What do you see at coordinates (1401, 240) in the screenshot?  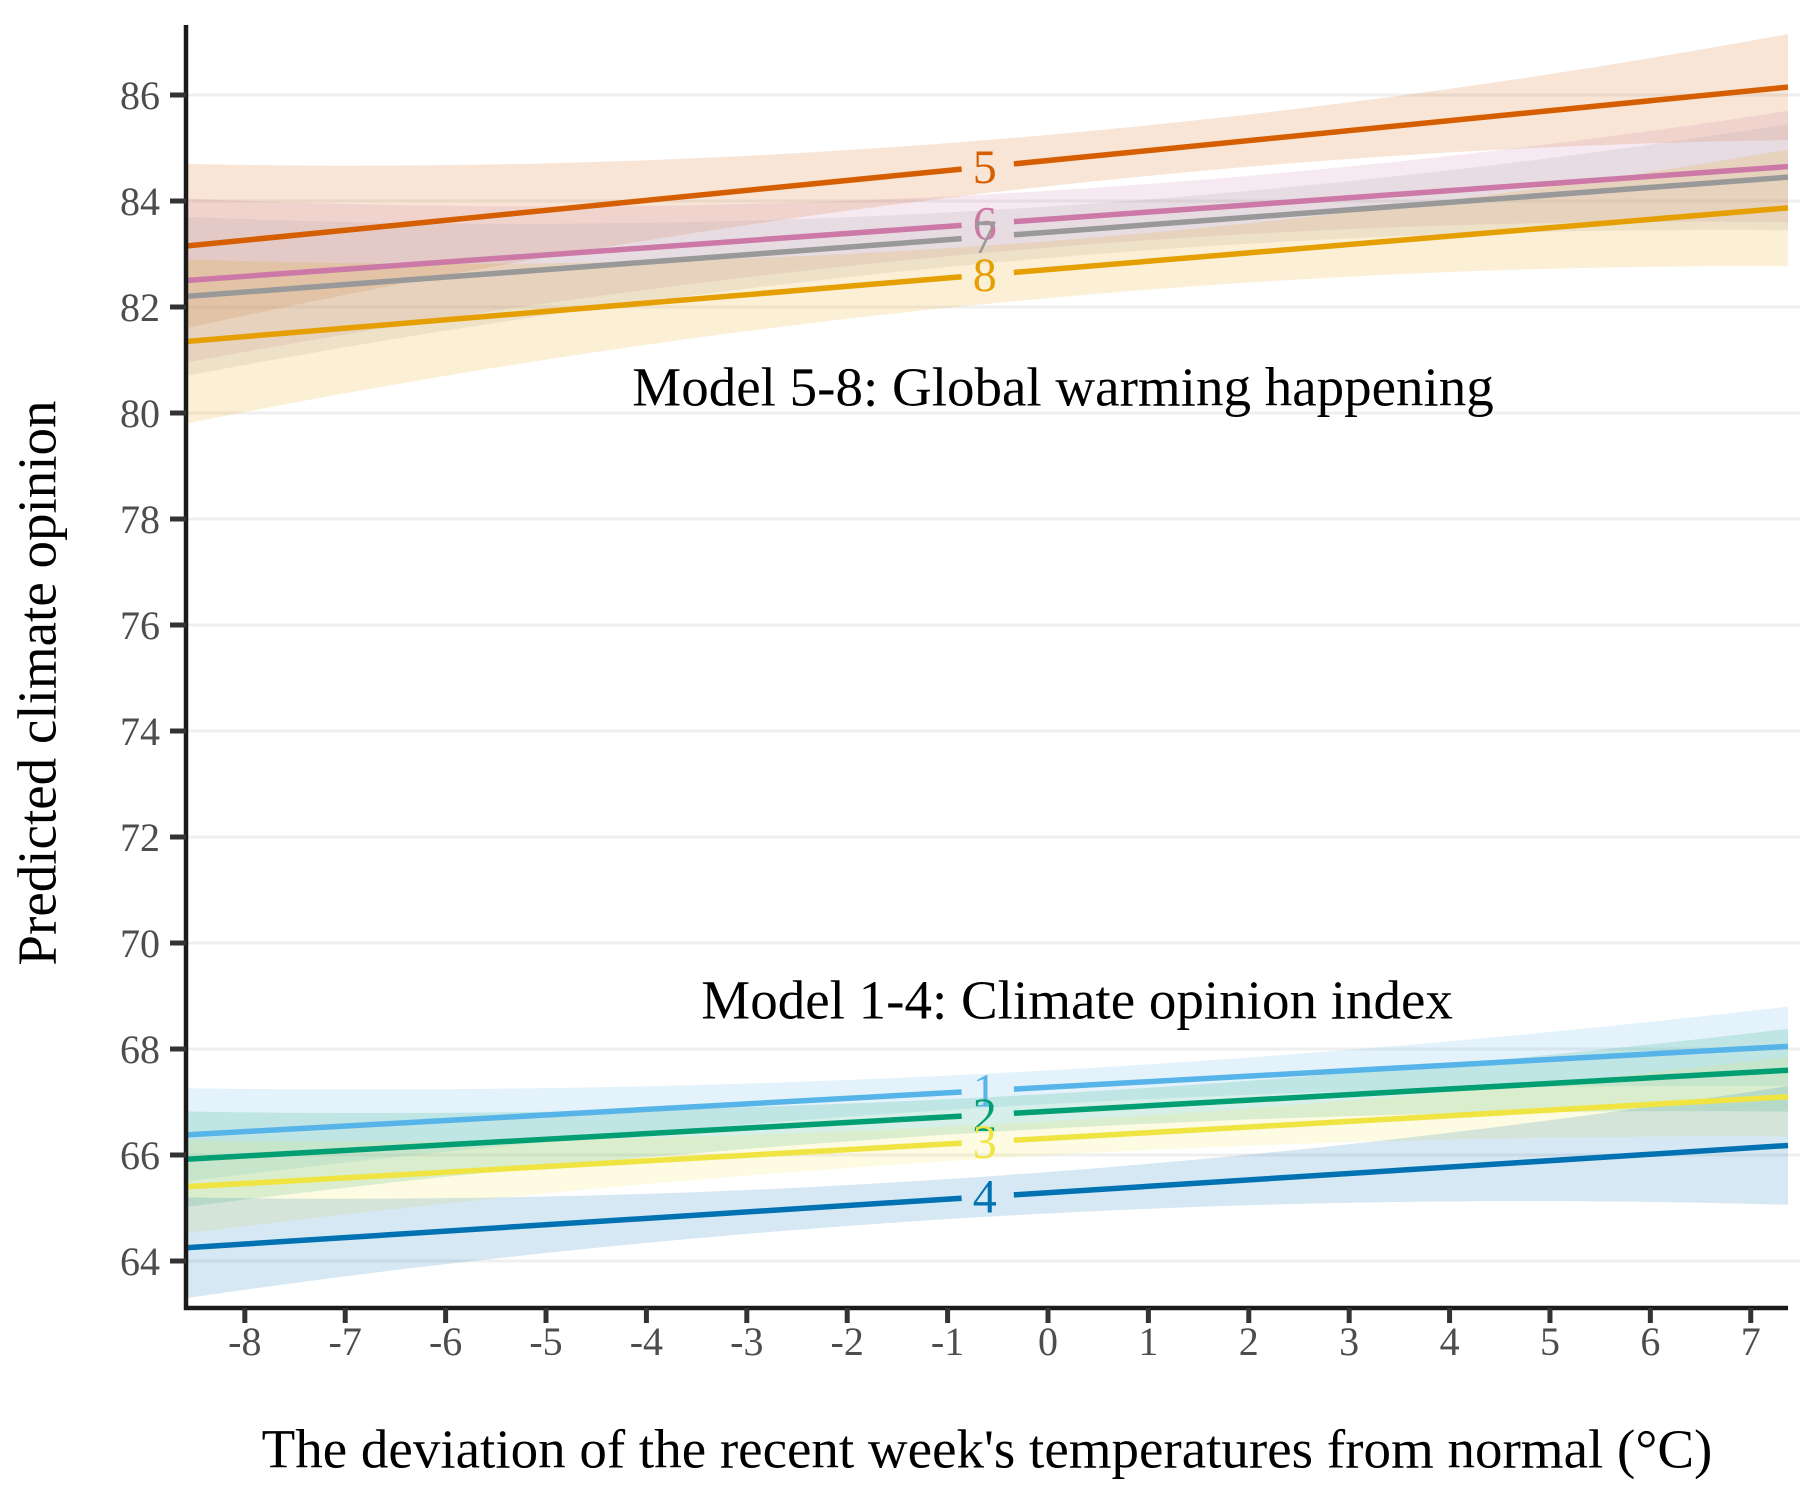 I see `line-8-right` at bounding box center [1401, 240].